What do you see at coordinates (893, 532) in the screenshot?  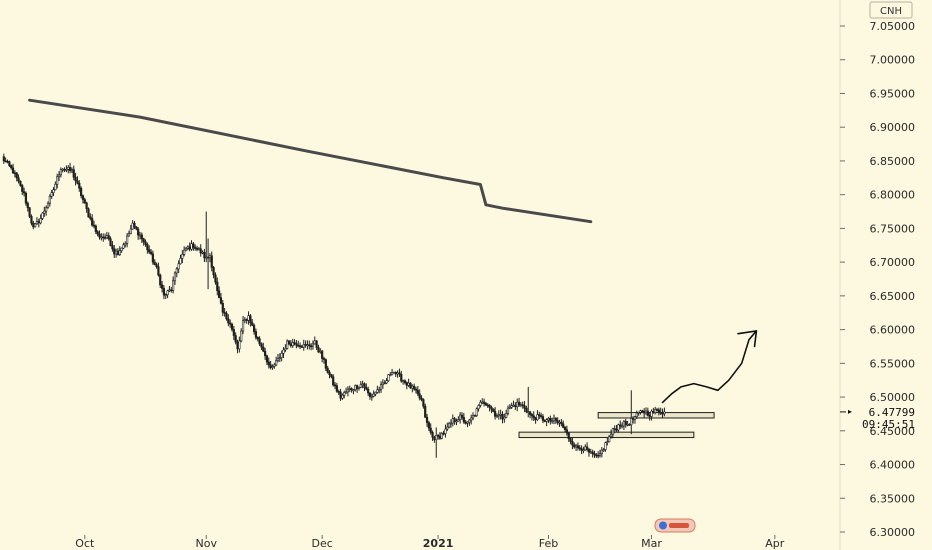 I see `y-tick-label: 6.30000` at bounding box center [893, 532].